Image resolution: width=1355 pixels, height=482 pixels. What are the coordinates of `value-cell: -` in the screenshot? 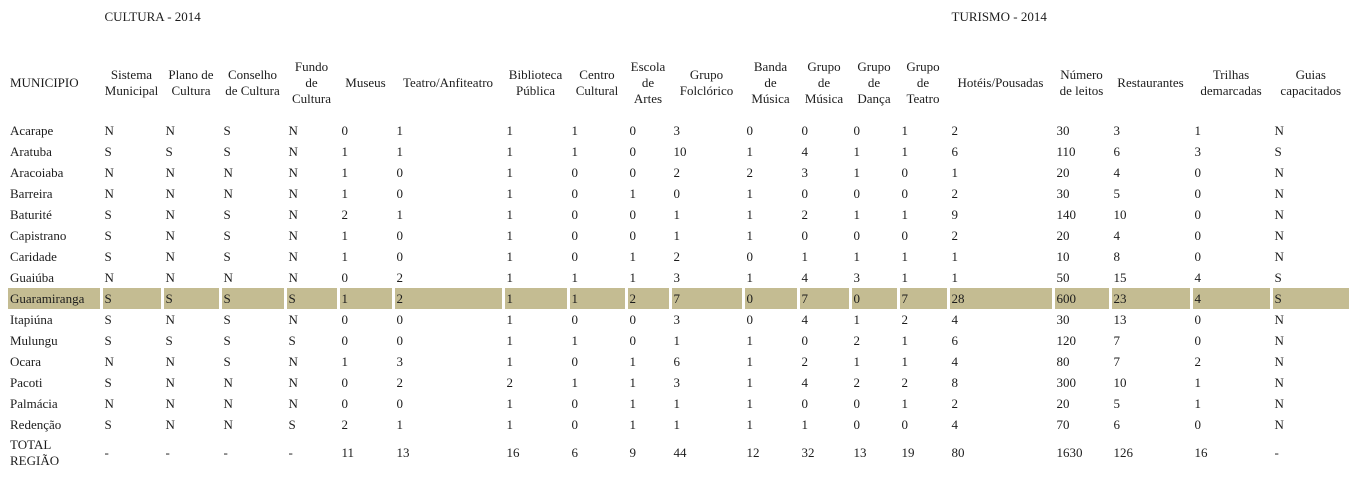 It's located at (1309, 453).